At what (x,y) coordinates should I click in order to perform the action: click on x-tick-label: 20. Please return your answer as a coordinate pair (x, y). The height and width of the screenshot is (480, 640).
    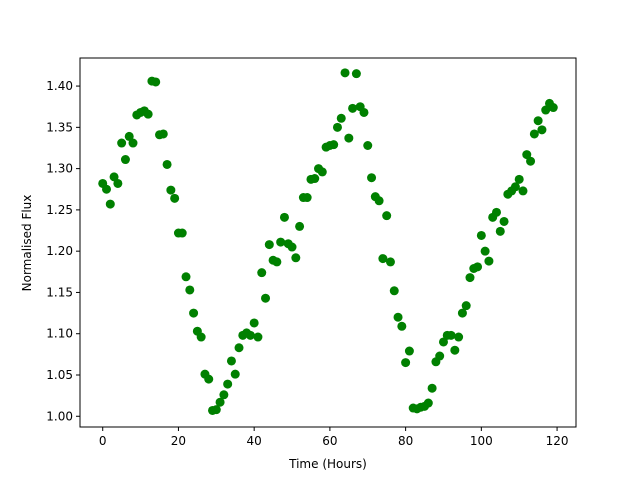
    Looking at the image, I should click on (178, 441).